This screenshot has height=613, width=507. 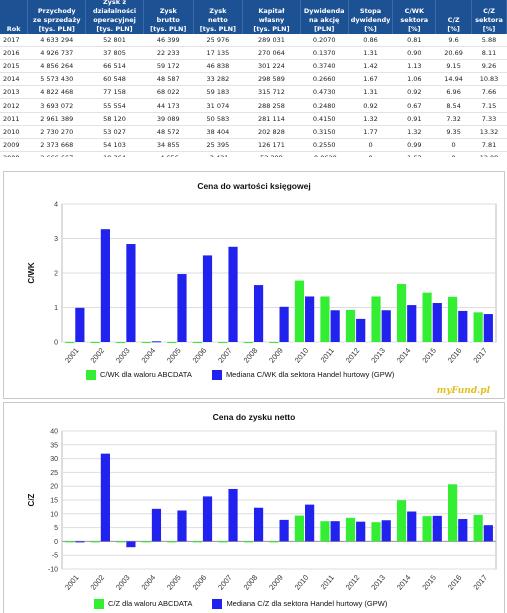 I want to click on table-cell: 48 587, so click(x=168, y=79).